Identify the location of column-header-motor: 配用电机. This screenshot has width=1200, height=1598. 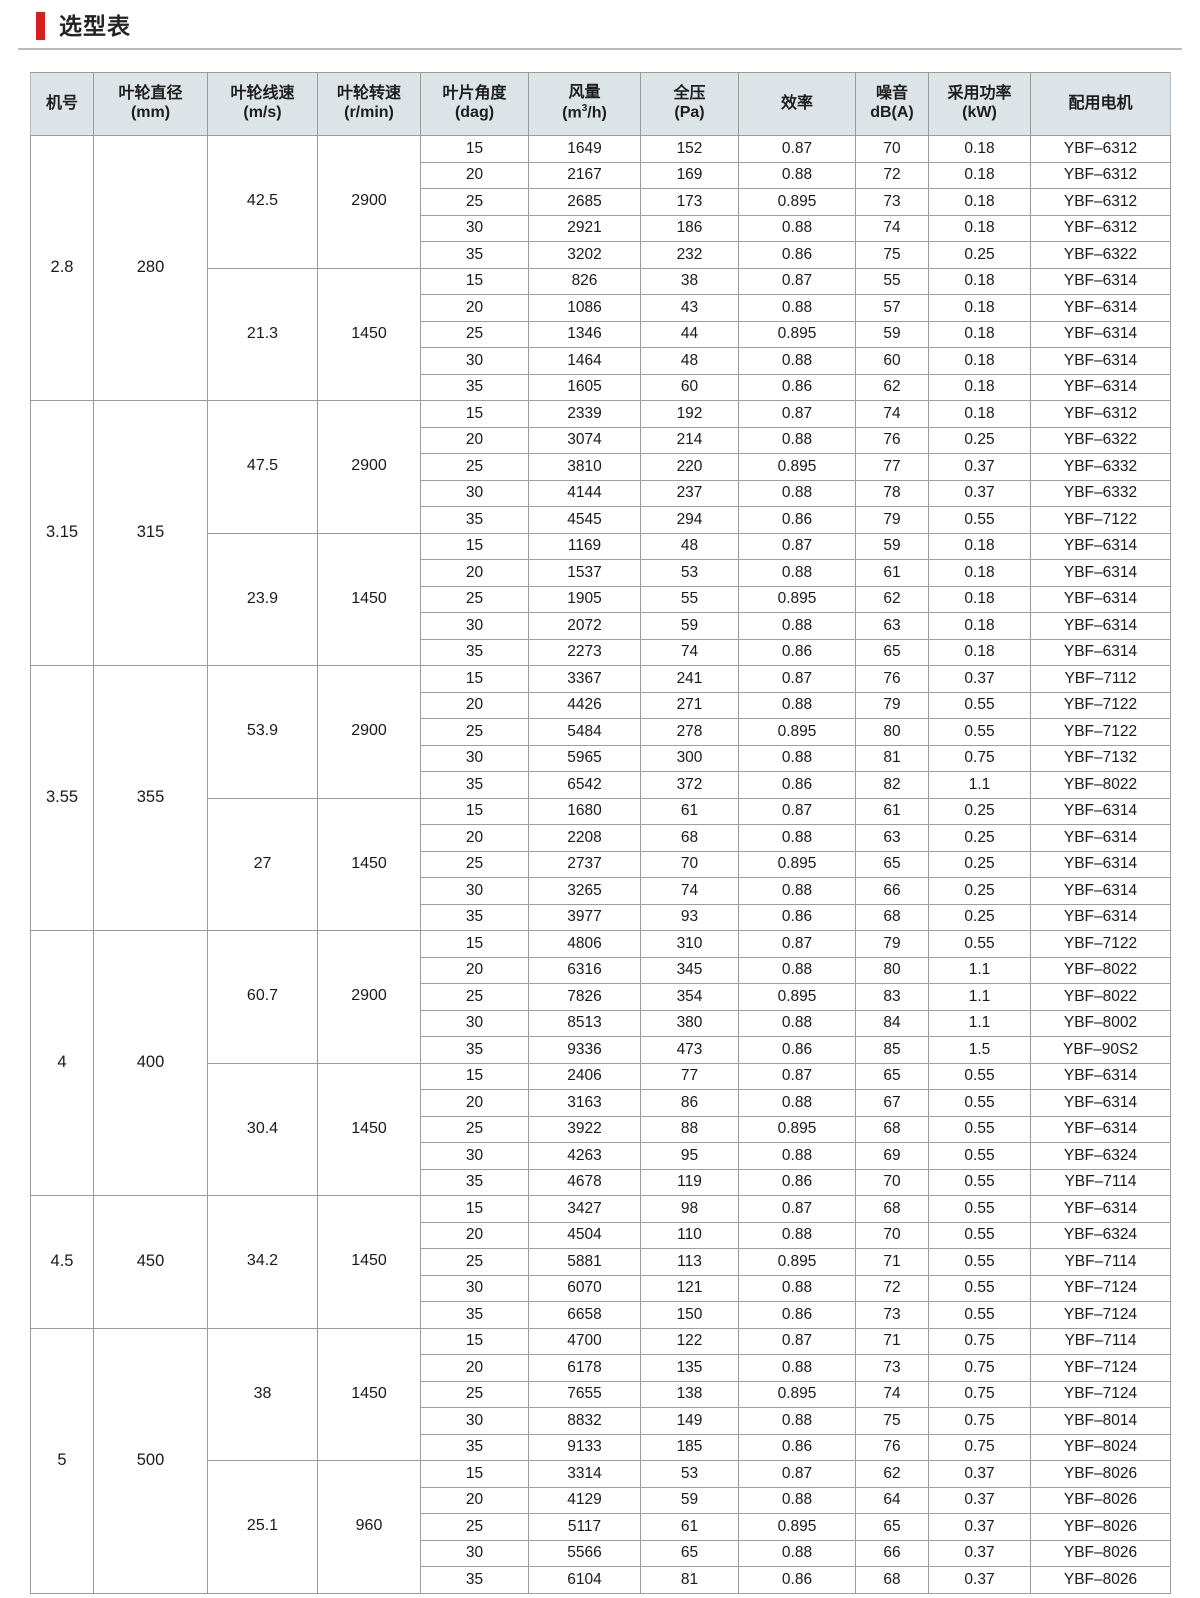
(1100, 104).